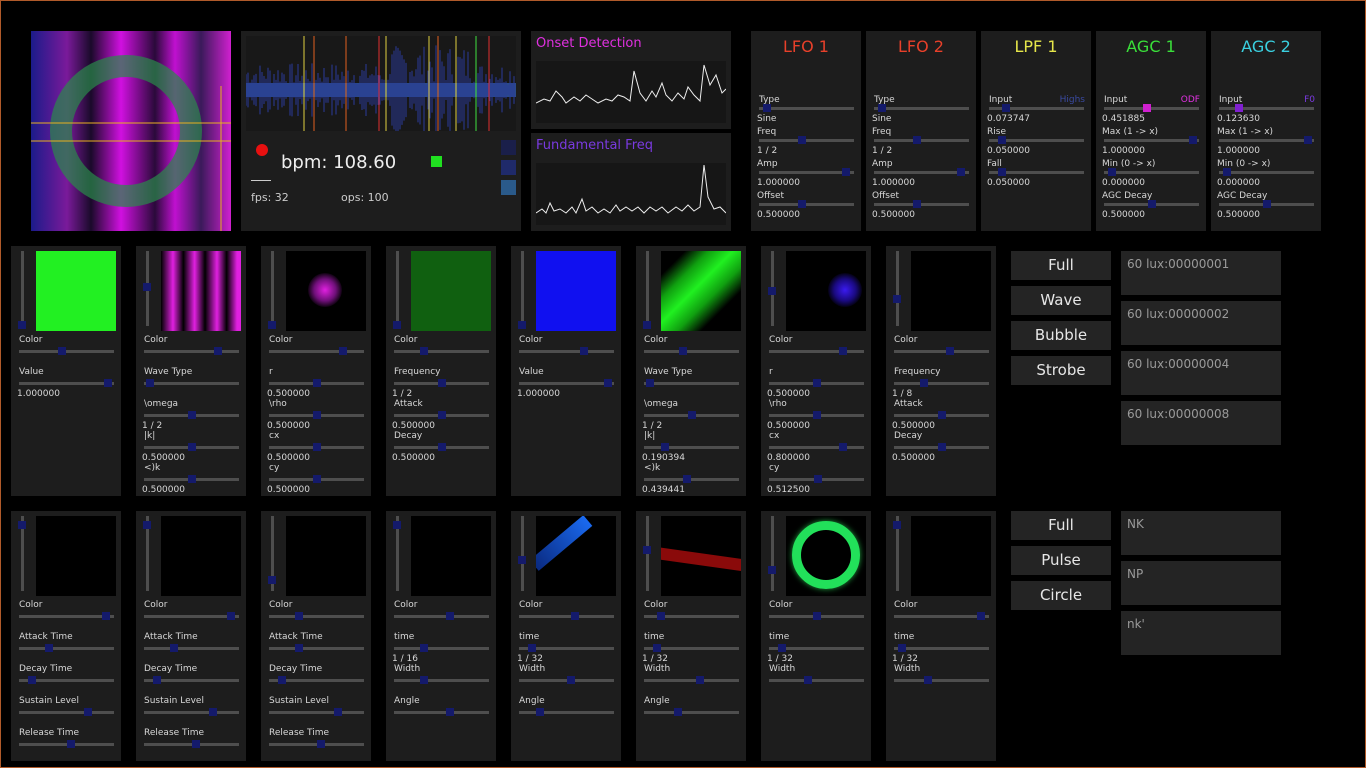  What do you see at coordinates (1072, 100) in the screenshot?
I see `input-source-tag: Highs` at bounding box center [1072, 100].